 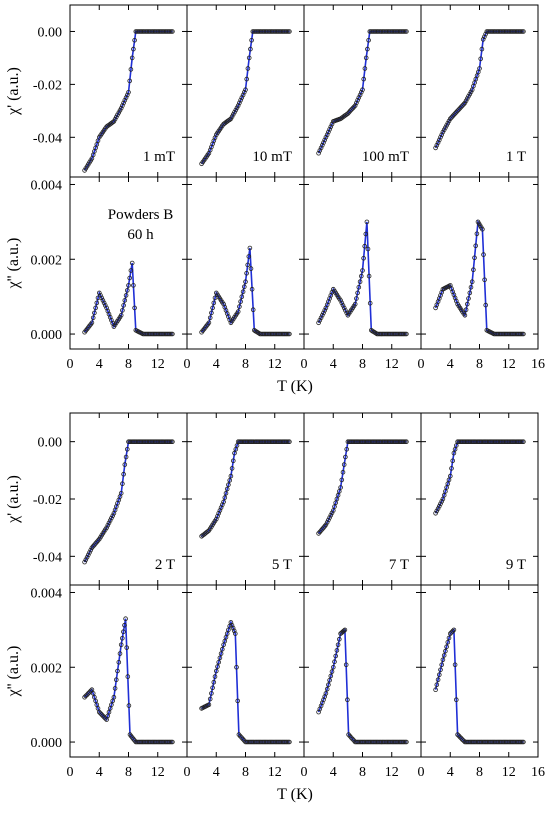 I want to click on y-tick-label: 0.004, so click(x=47, y=185).